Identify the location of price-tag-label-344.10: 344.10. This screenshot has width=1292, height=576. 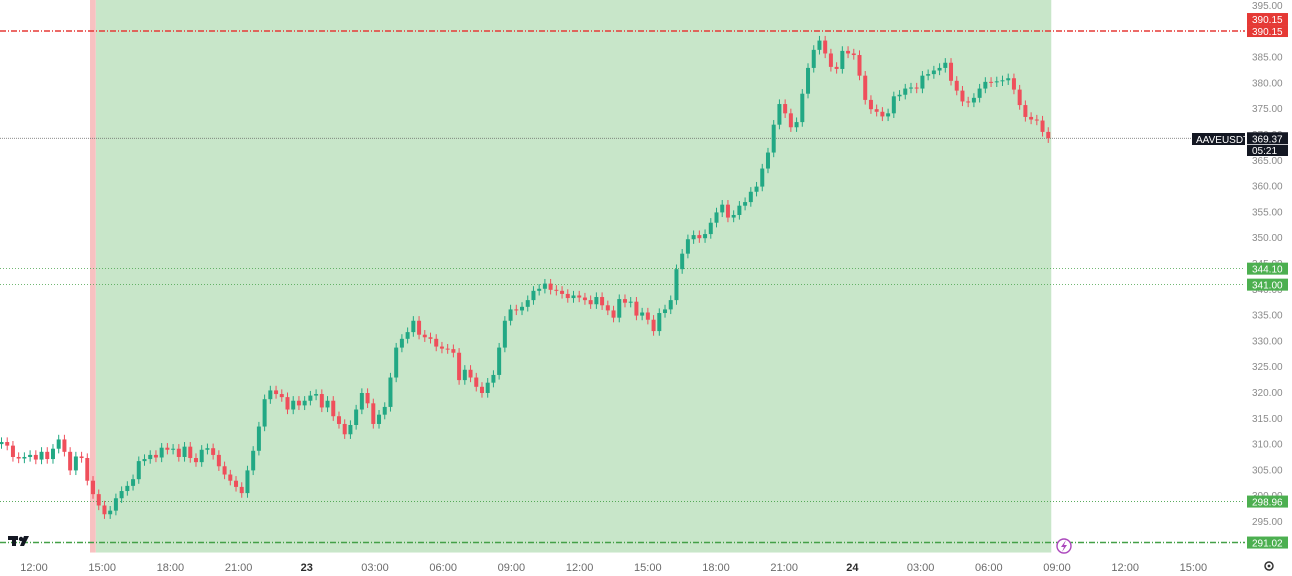
(1267, 270).